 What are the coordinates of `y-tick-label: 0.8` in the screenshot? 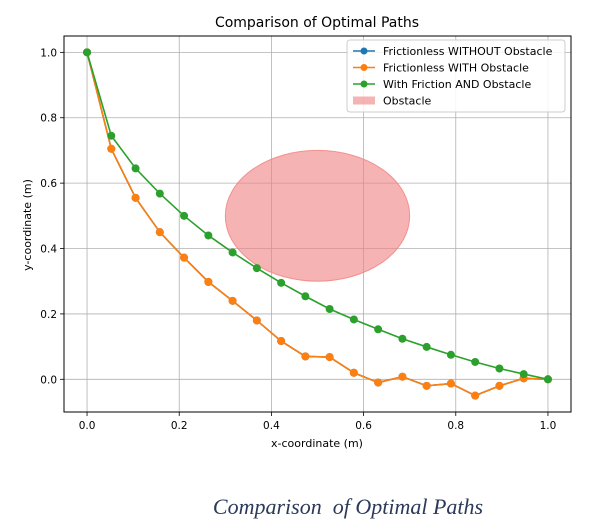 It's located at (48, 119).